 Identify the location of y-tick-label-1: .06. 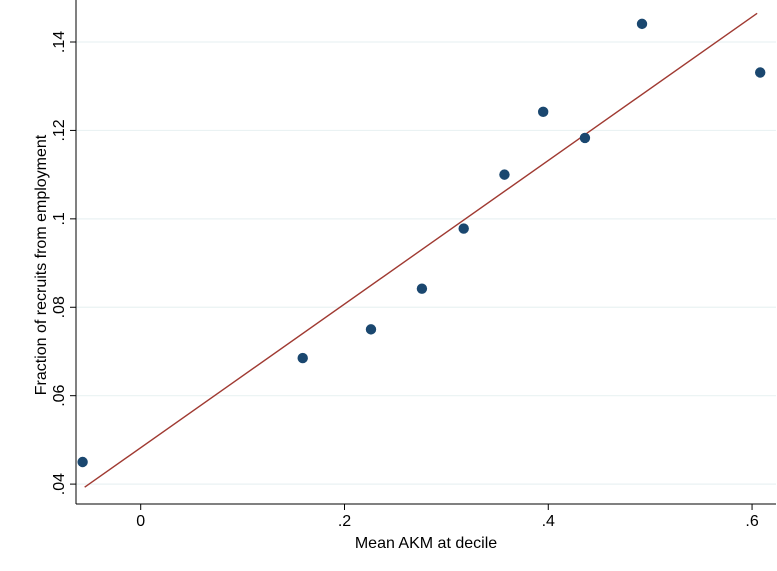
(59, 395).